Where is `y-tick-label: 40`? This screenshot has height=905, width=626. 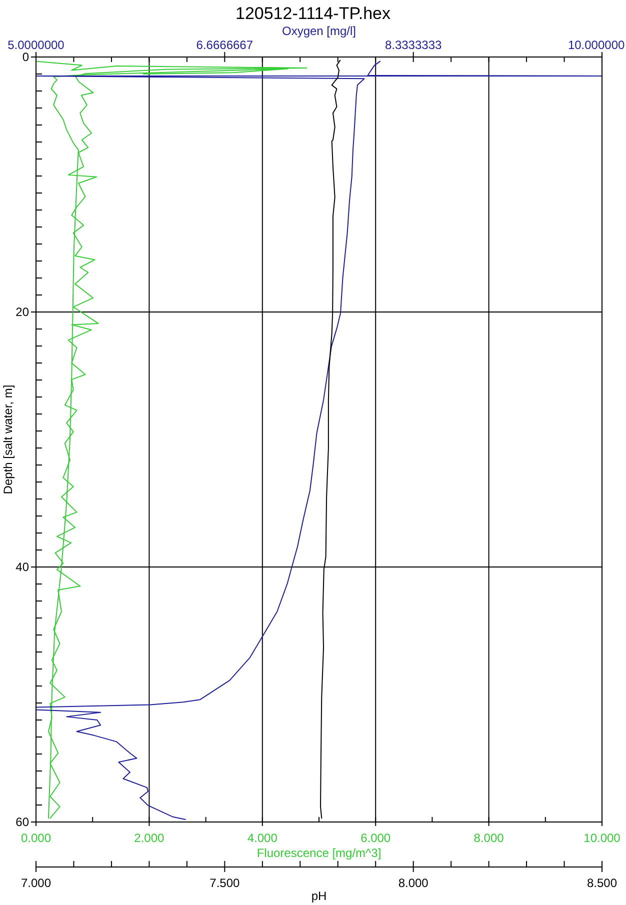 y-tick-label: 40 is located at coordinates (23, 567).